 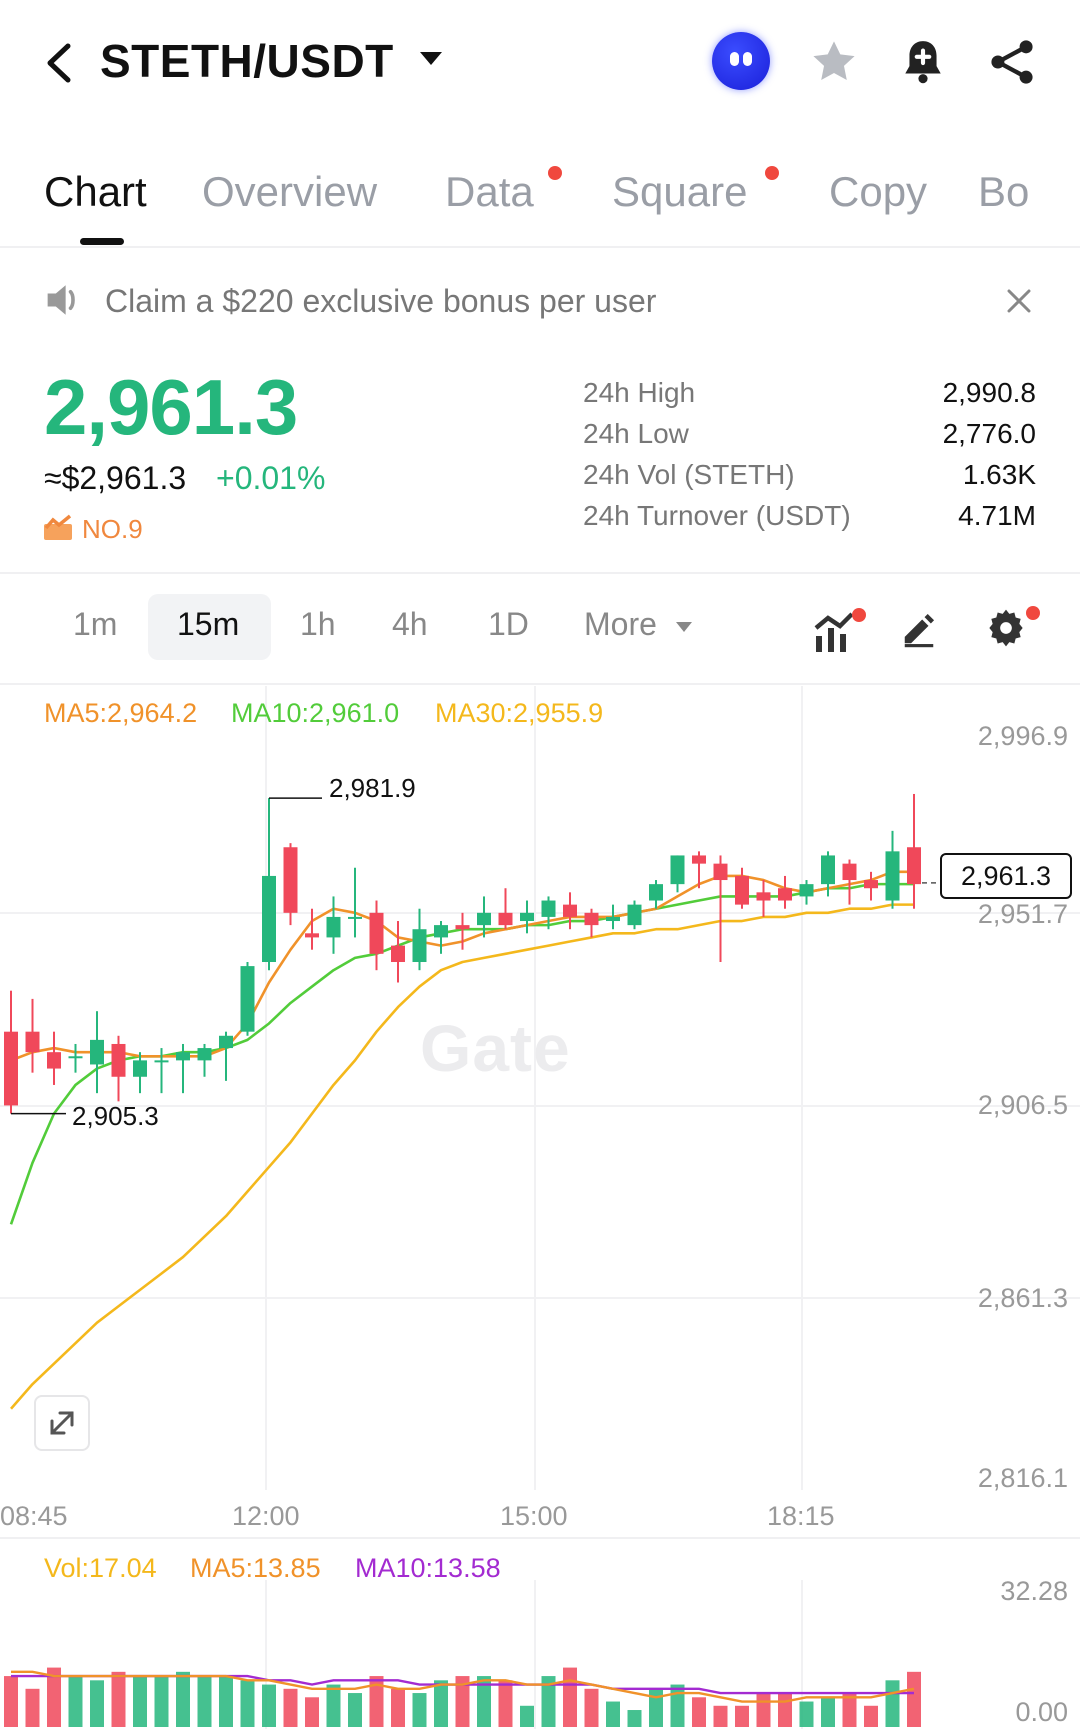 I want to click on active-timeframe-bg, so click(x=209, y=627).